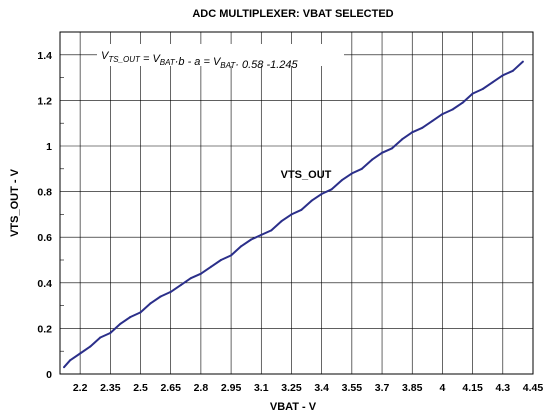 This screenshot has width=554, height=414. What do you see at coordinates (382, 388) in the screenshot?
I see `x-tick-label: 3.7` at bounding box center [382, 388].